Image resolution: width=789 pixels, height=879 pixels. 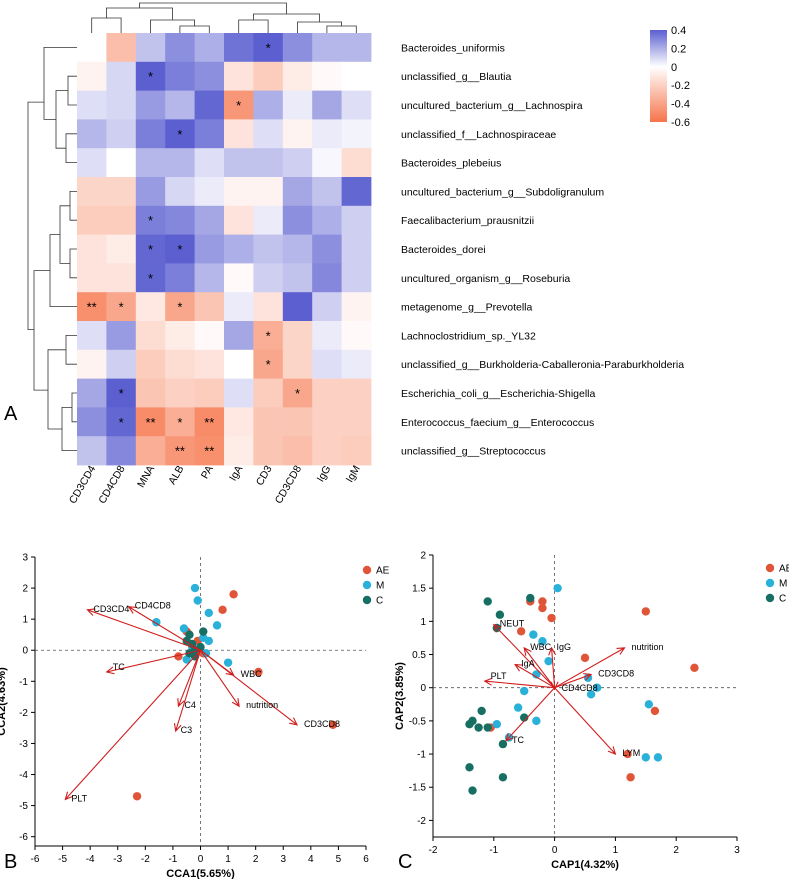 I want to click on colorbar-tick-label: 0, so click(x=674, y=68).